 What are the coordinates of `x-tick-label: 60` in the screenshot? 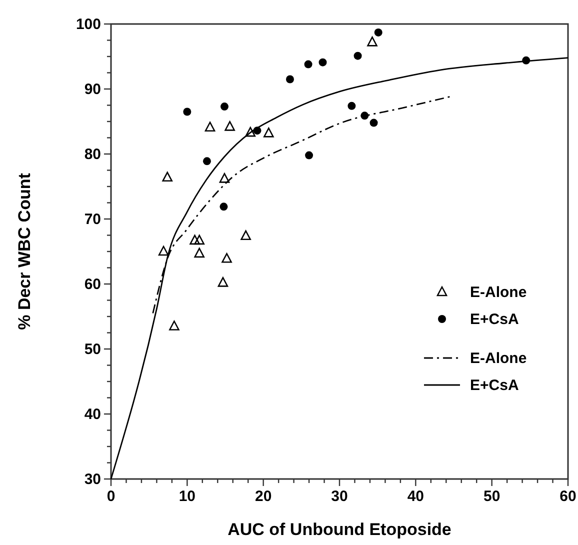 It's located at (568, 496).